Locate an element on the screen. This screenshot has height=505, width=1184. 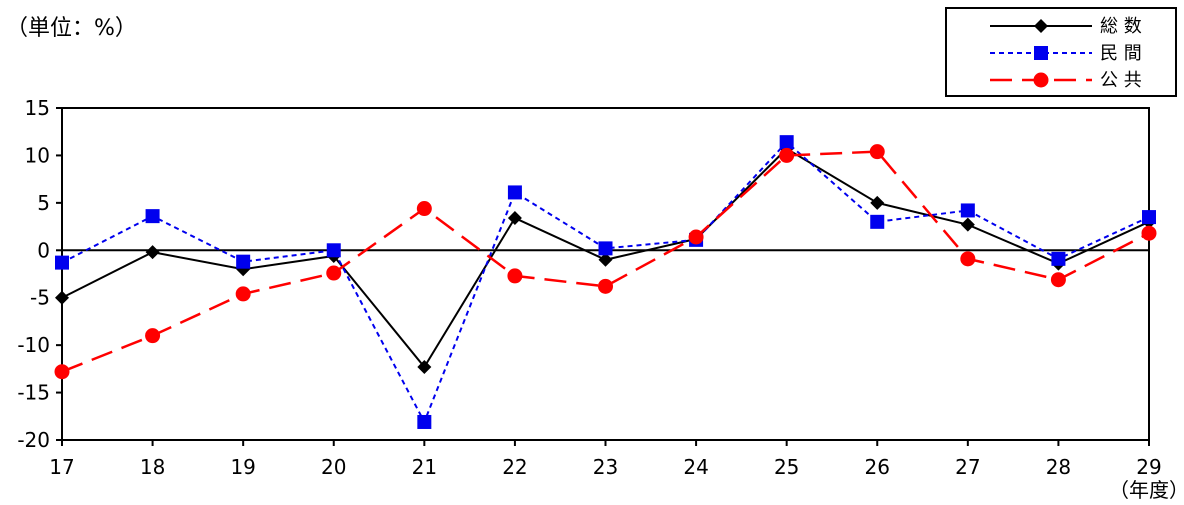
y-tick-label: -5 is located at coordinates (40, 298).